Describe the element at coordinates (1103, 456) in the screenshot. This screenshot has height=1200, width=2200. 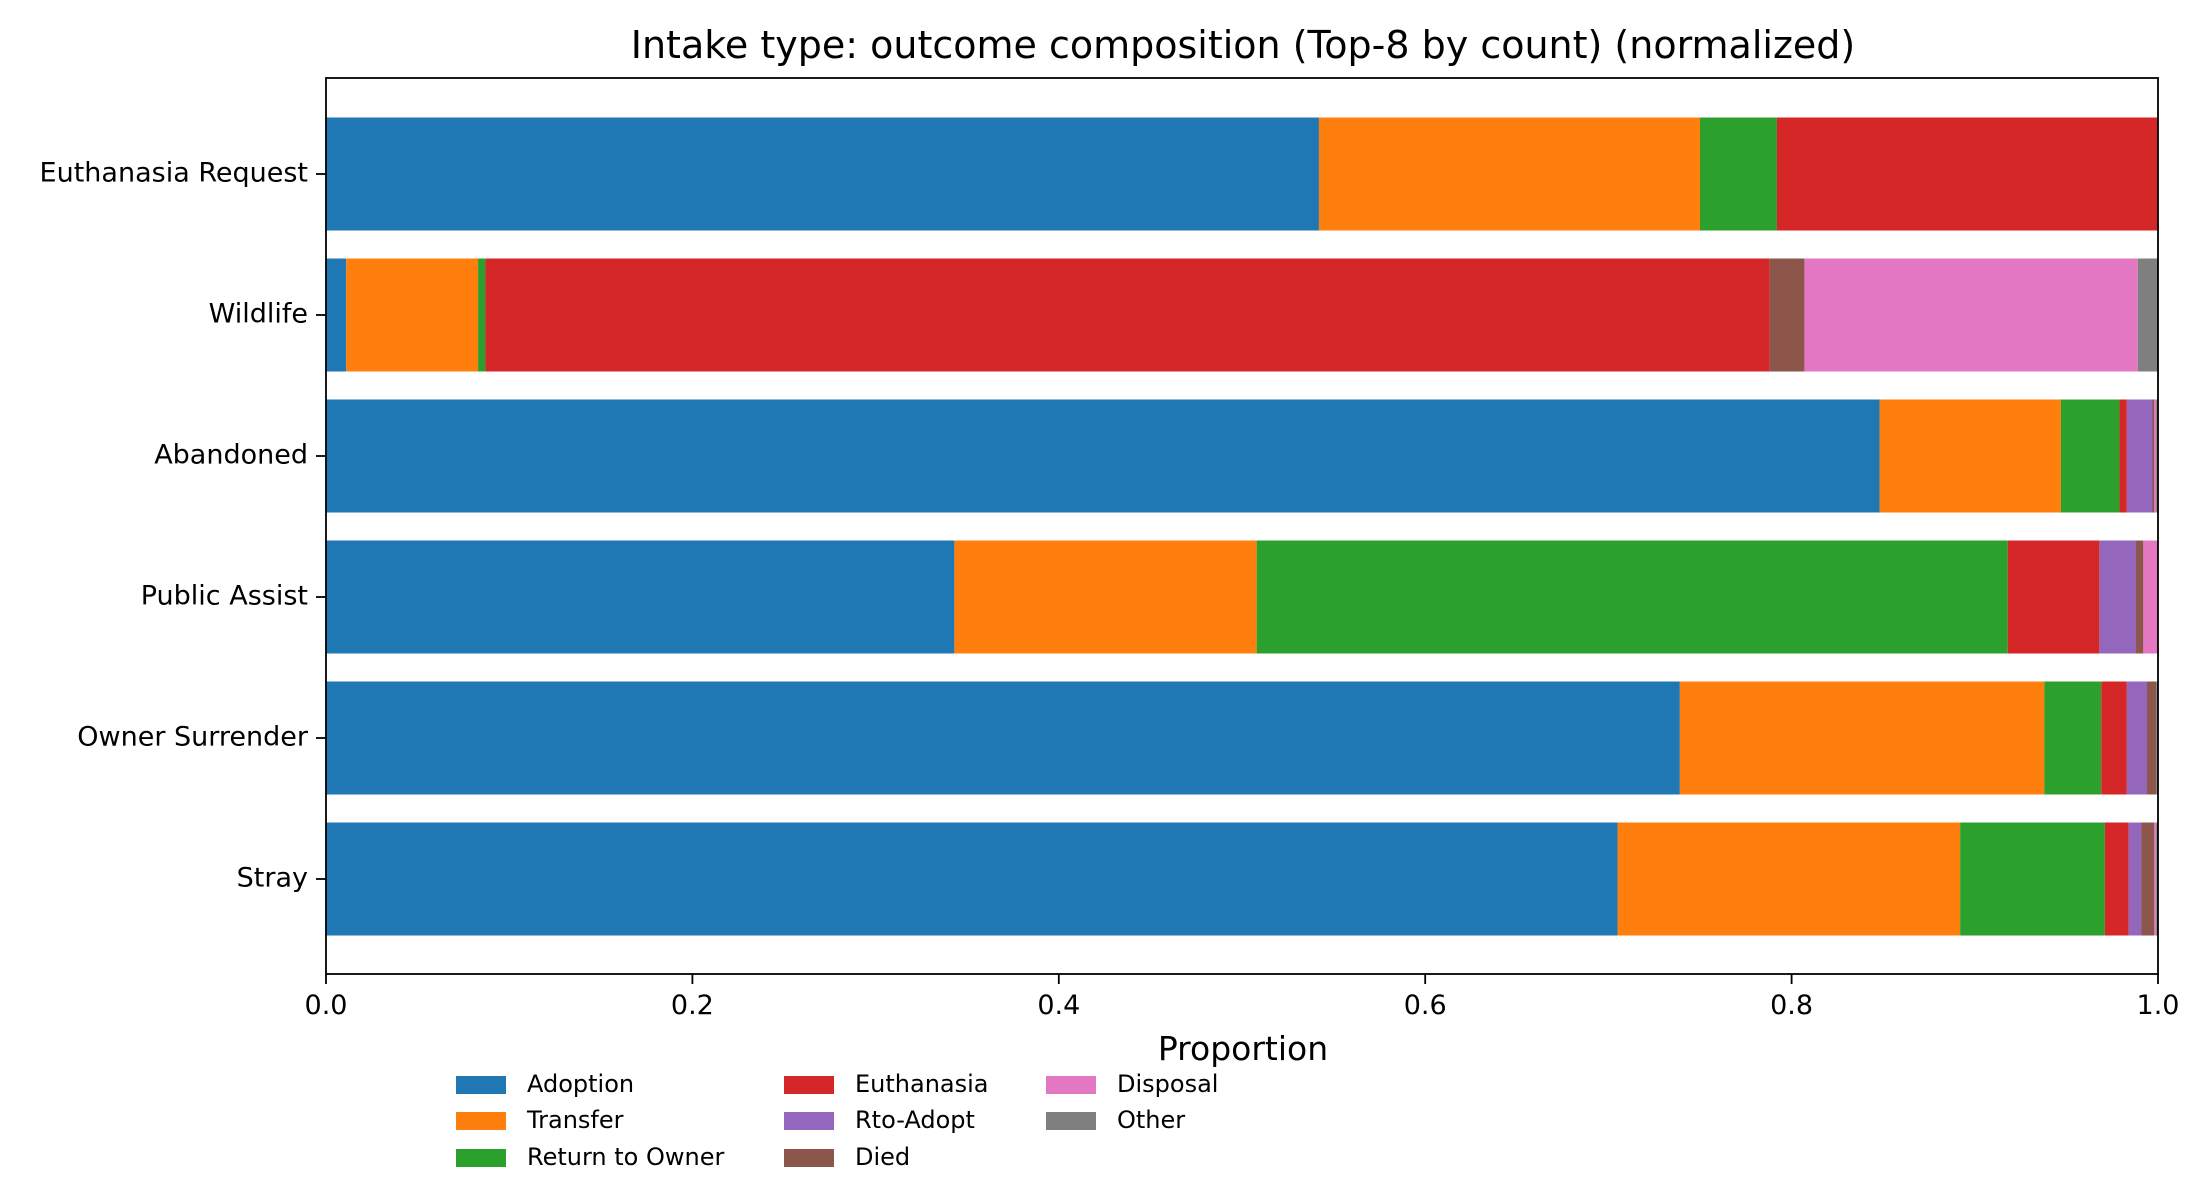
I see `bar-abandoned-adoption` at that location.